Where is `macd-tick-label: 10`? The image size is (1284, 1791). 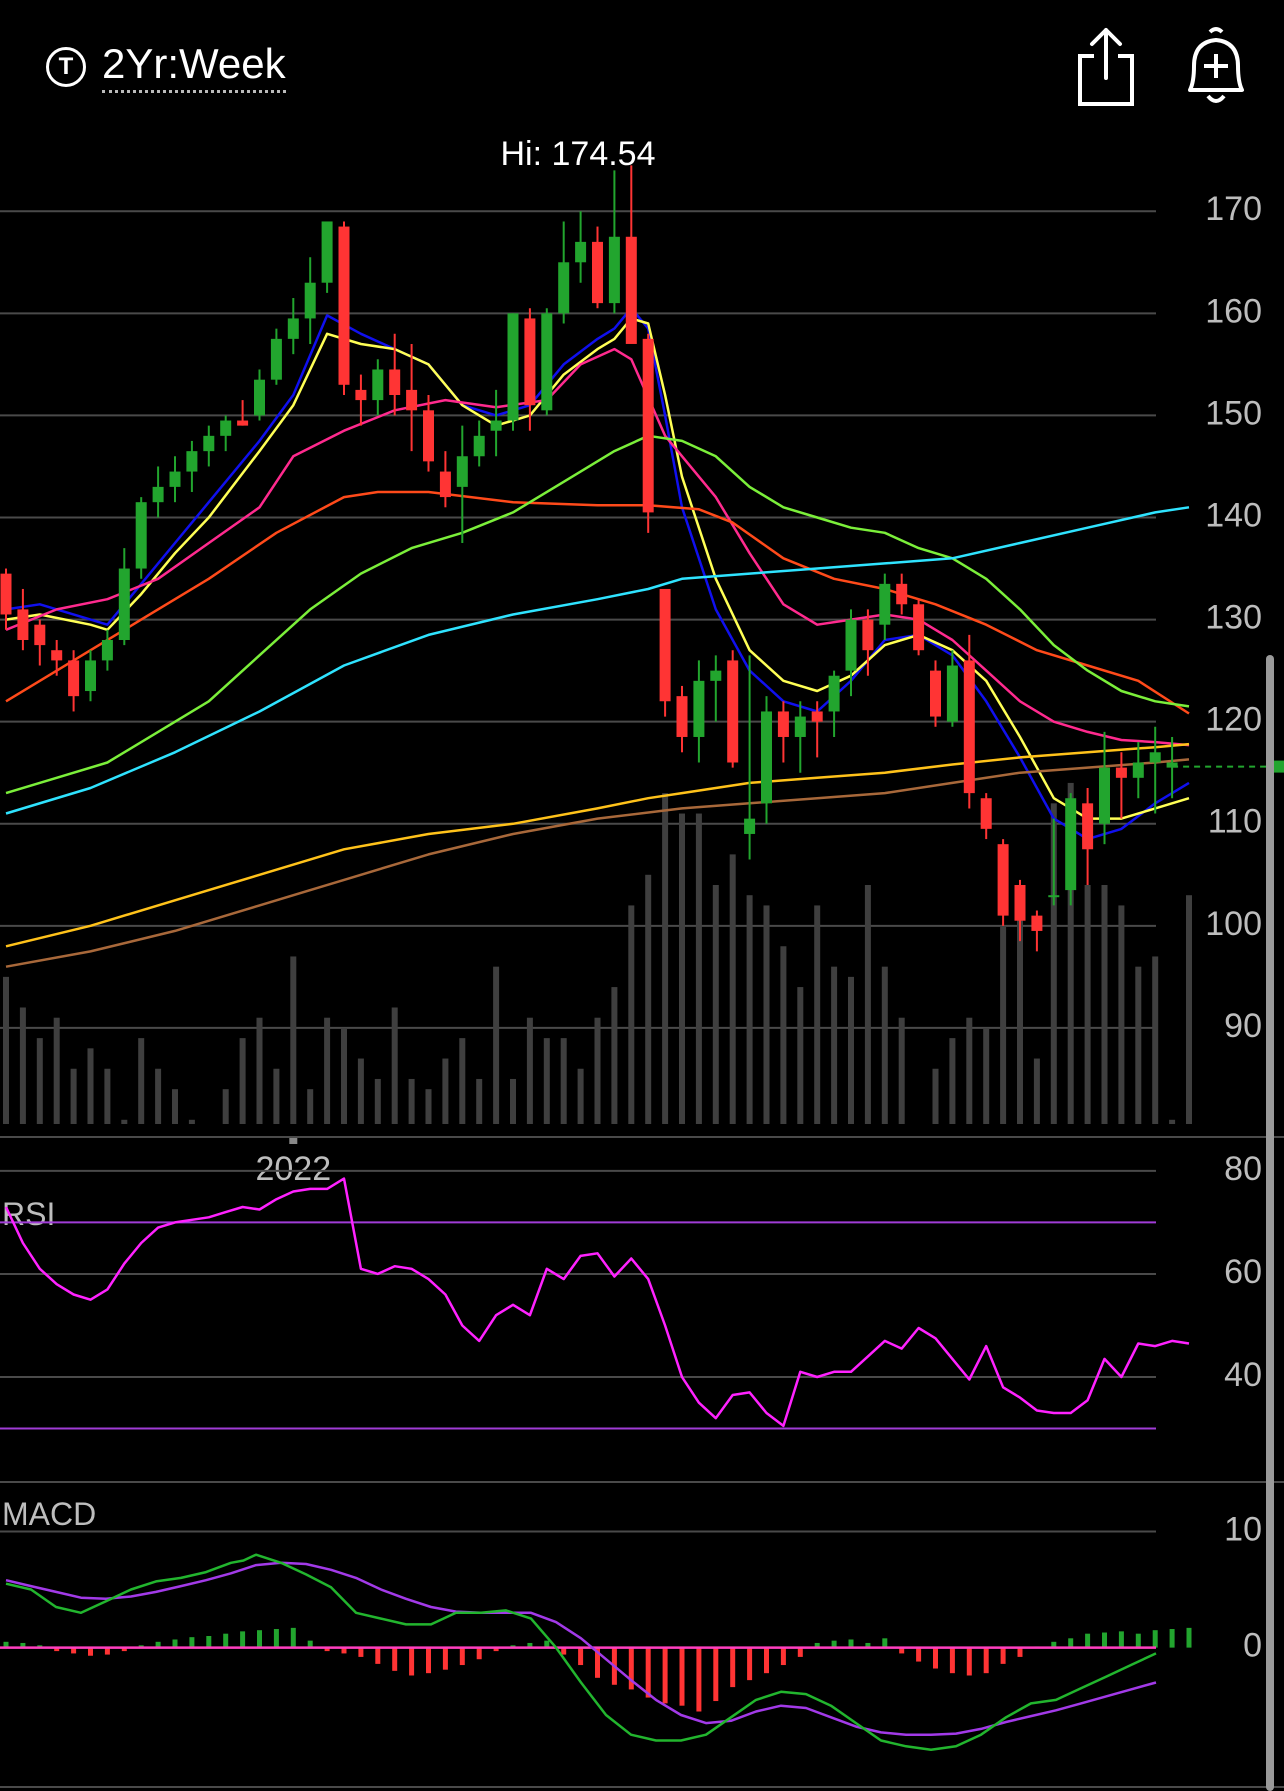
macd-tick-label: 10 is located at coordinates (1243, 1529).